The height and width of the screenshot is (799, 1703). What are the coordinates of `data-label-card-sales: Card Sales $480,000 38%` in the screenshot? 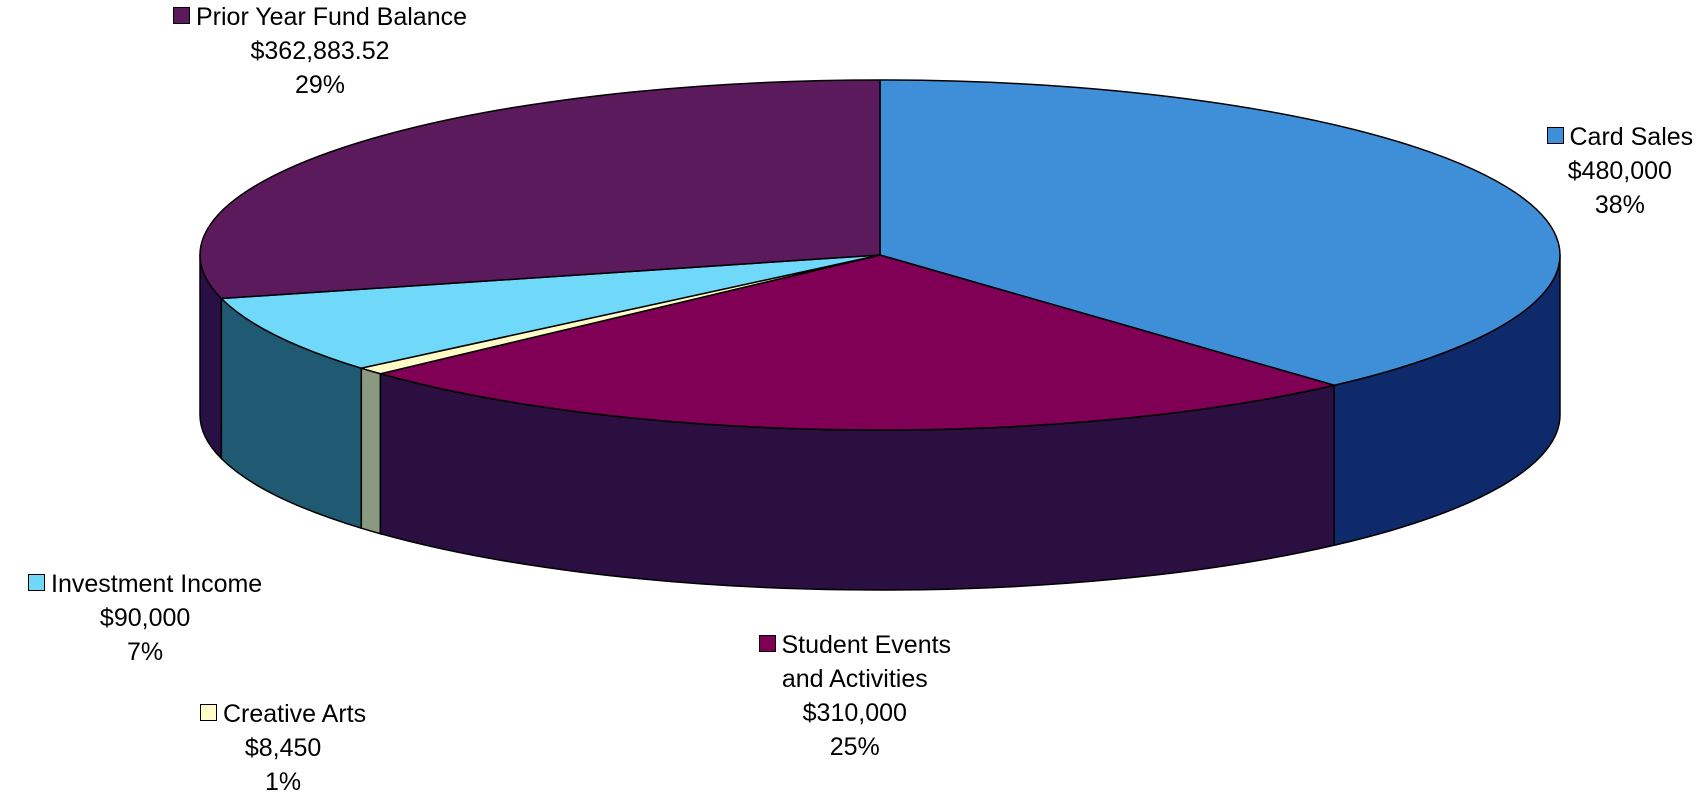 It's located at (1620, 171).